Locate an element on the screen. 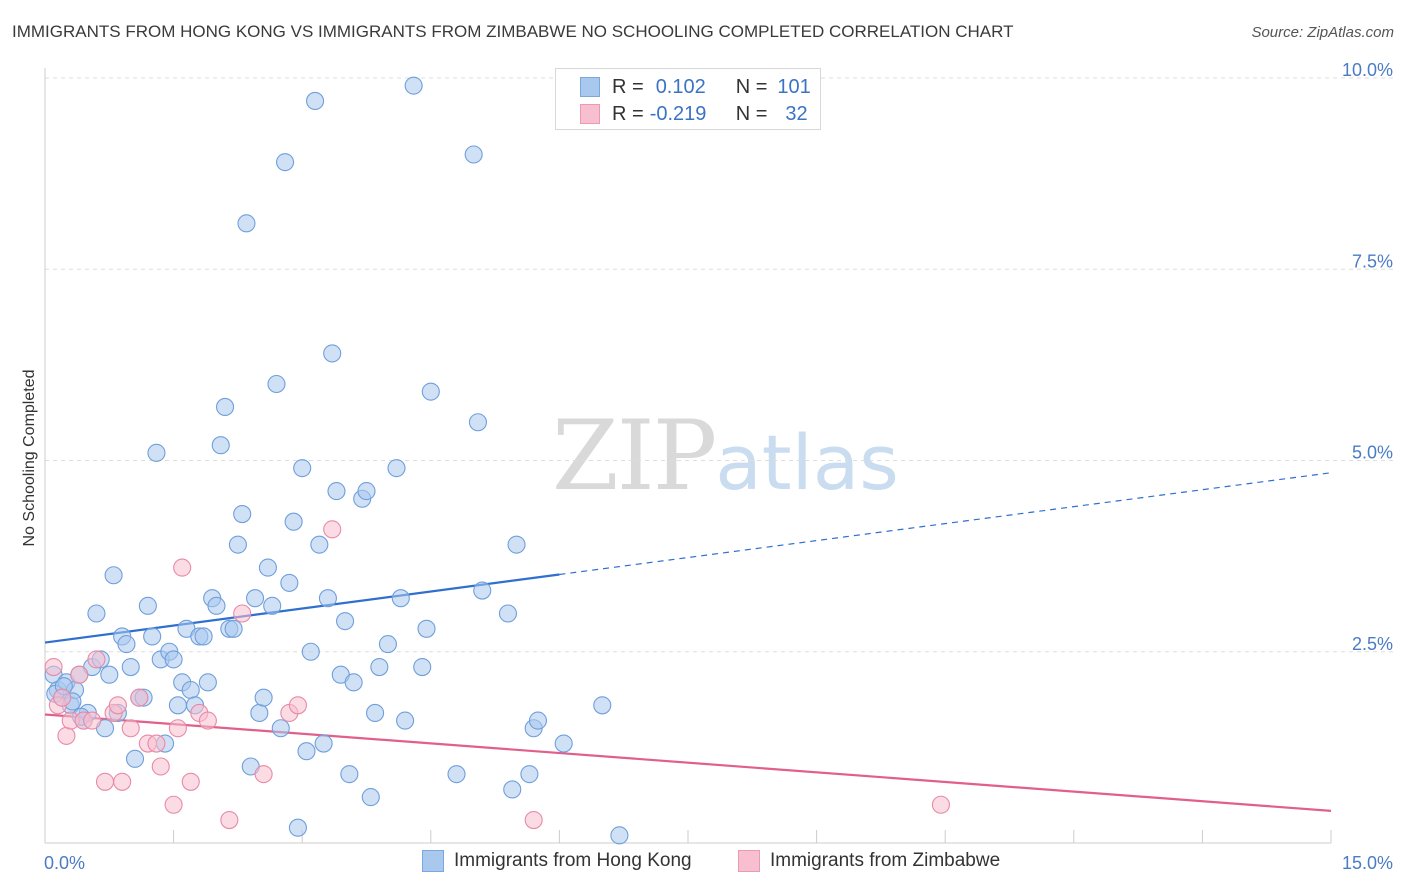  legend-r-value: 0.102 is located at coordinates (680, 86).